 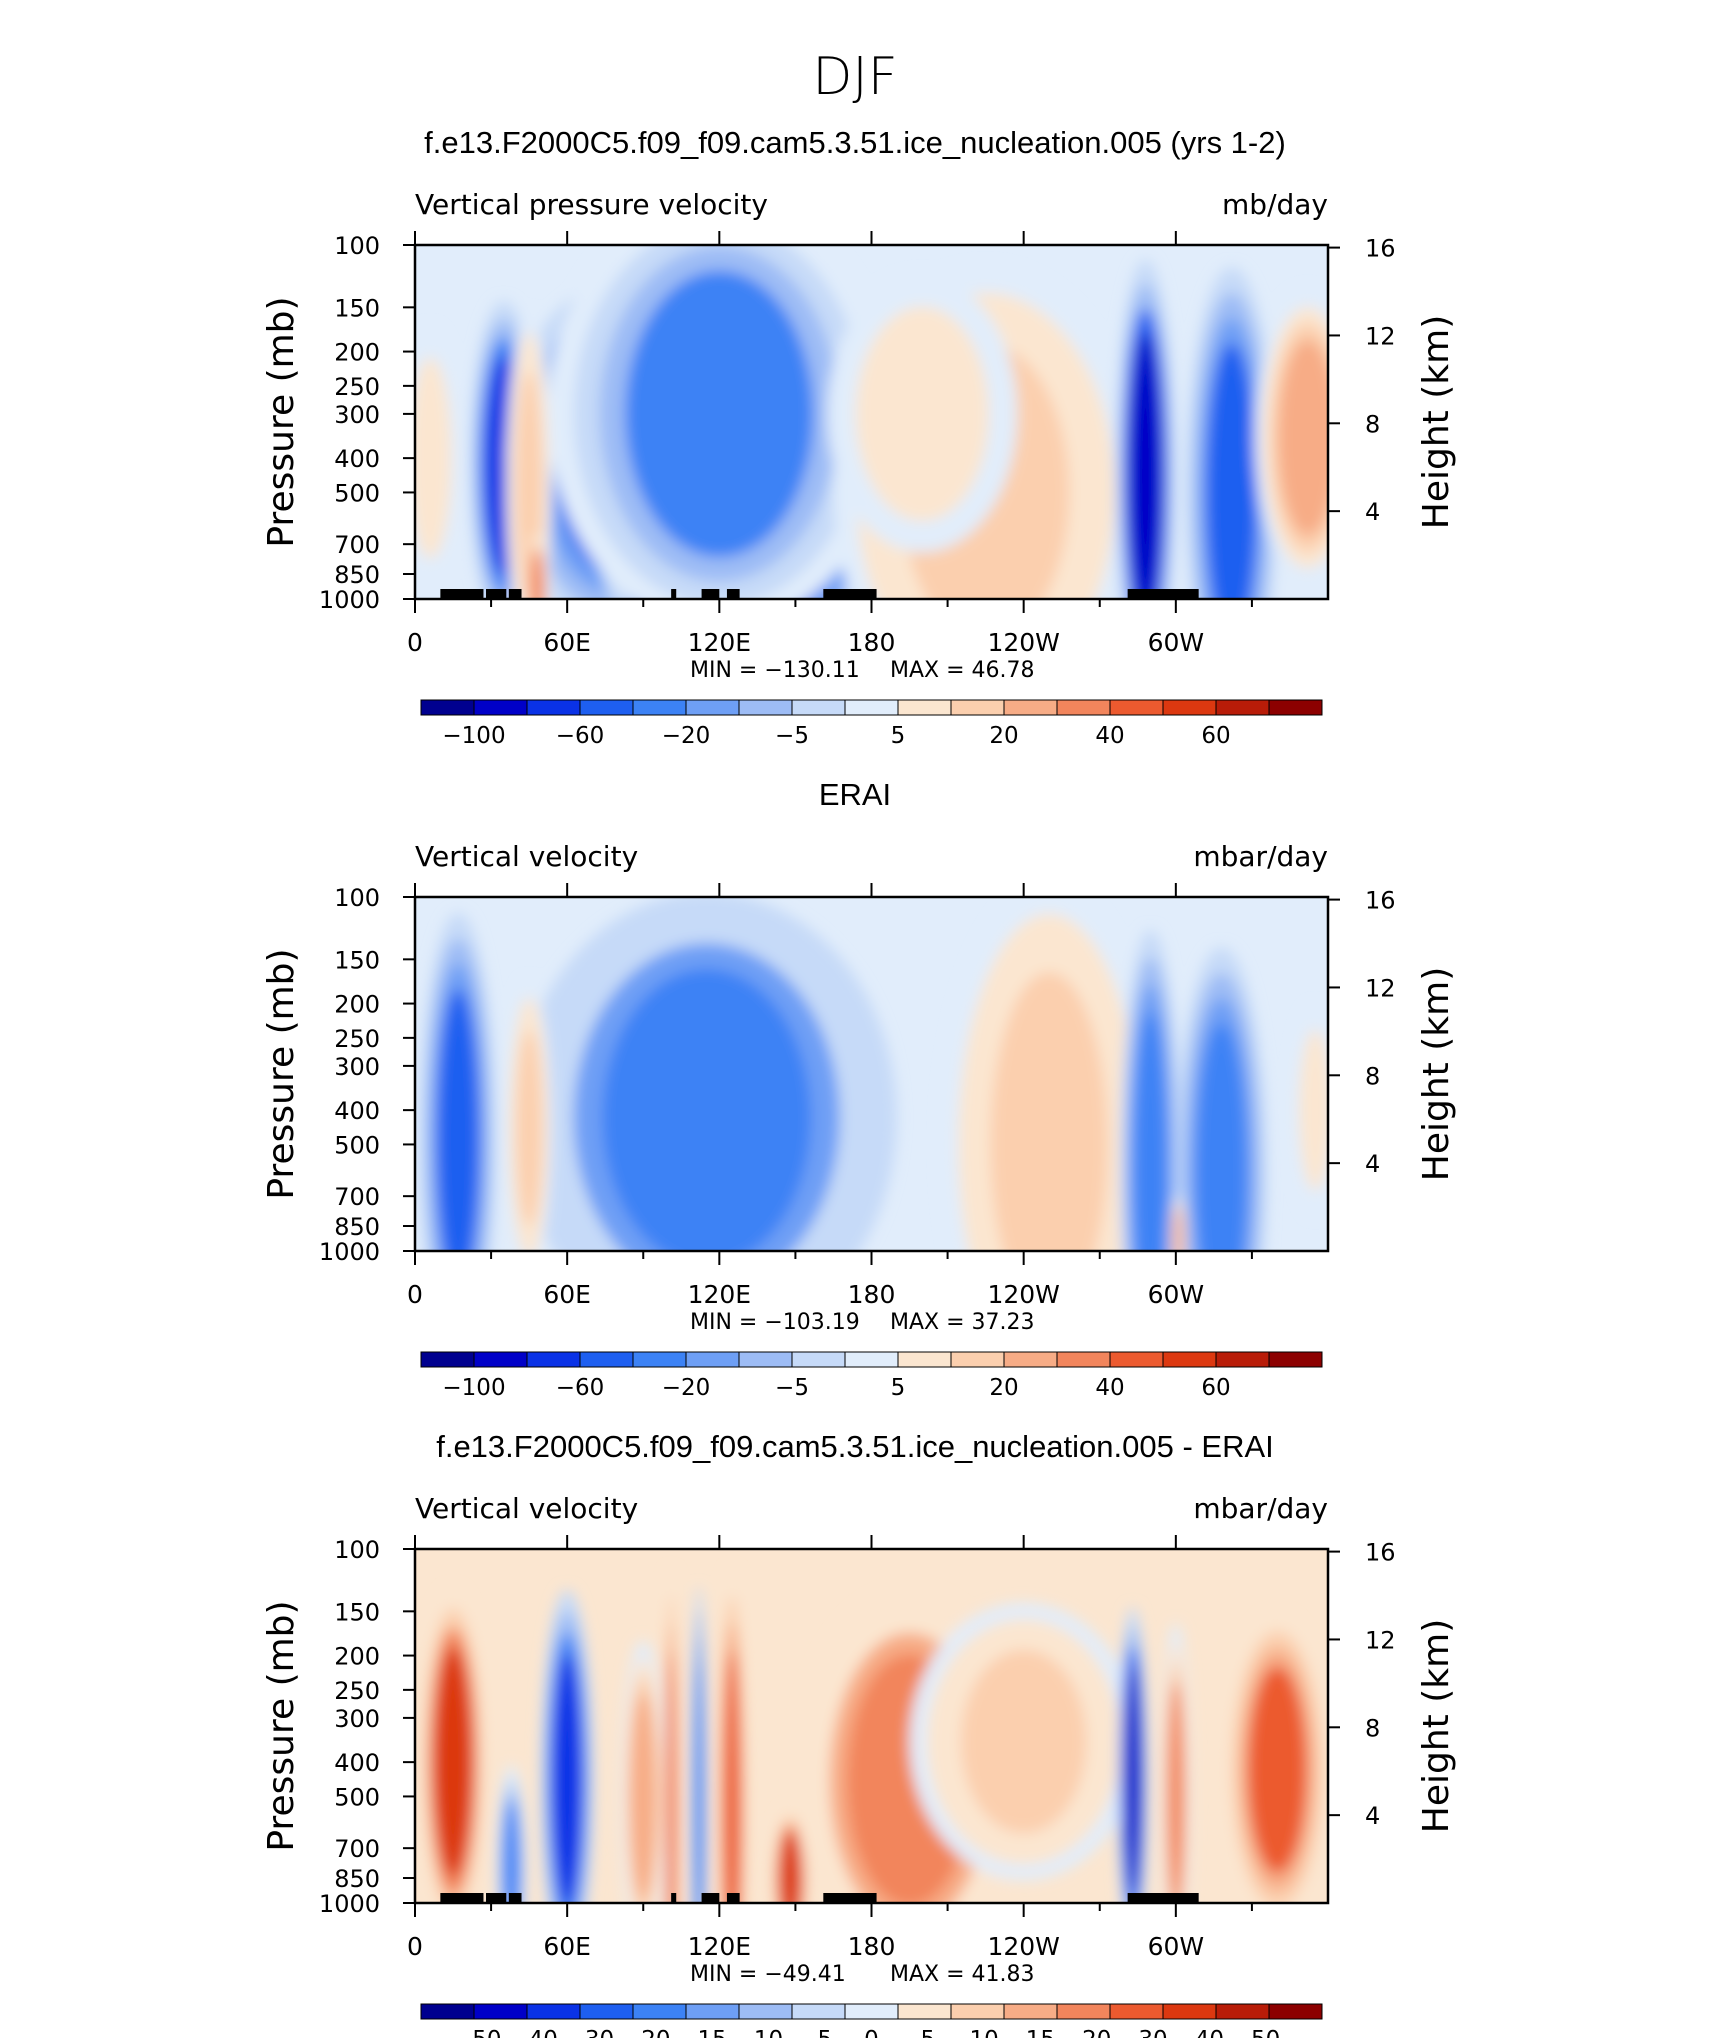 What do you see at coordinates (1436, 422) in the screenshot?
I see `y2-axis-label: Height (km)` at bounding box center [1436, 422].